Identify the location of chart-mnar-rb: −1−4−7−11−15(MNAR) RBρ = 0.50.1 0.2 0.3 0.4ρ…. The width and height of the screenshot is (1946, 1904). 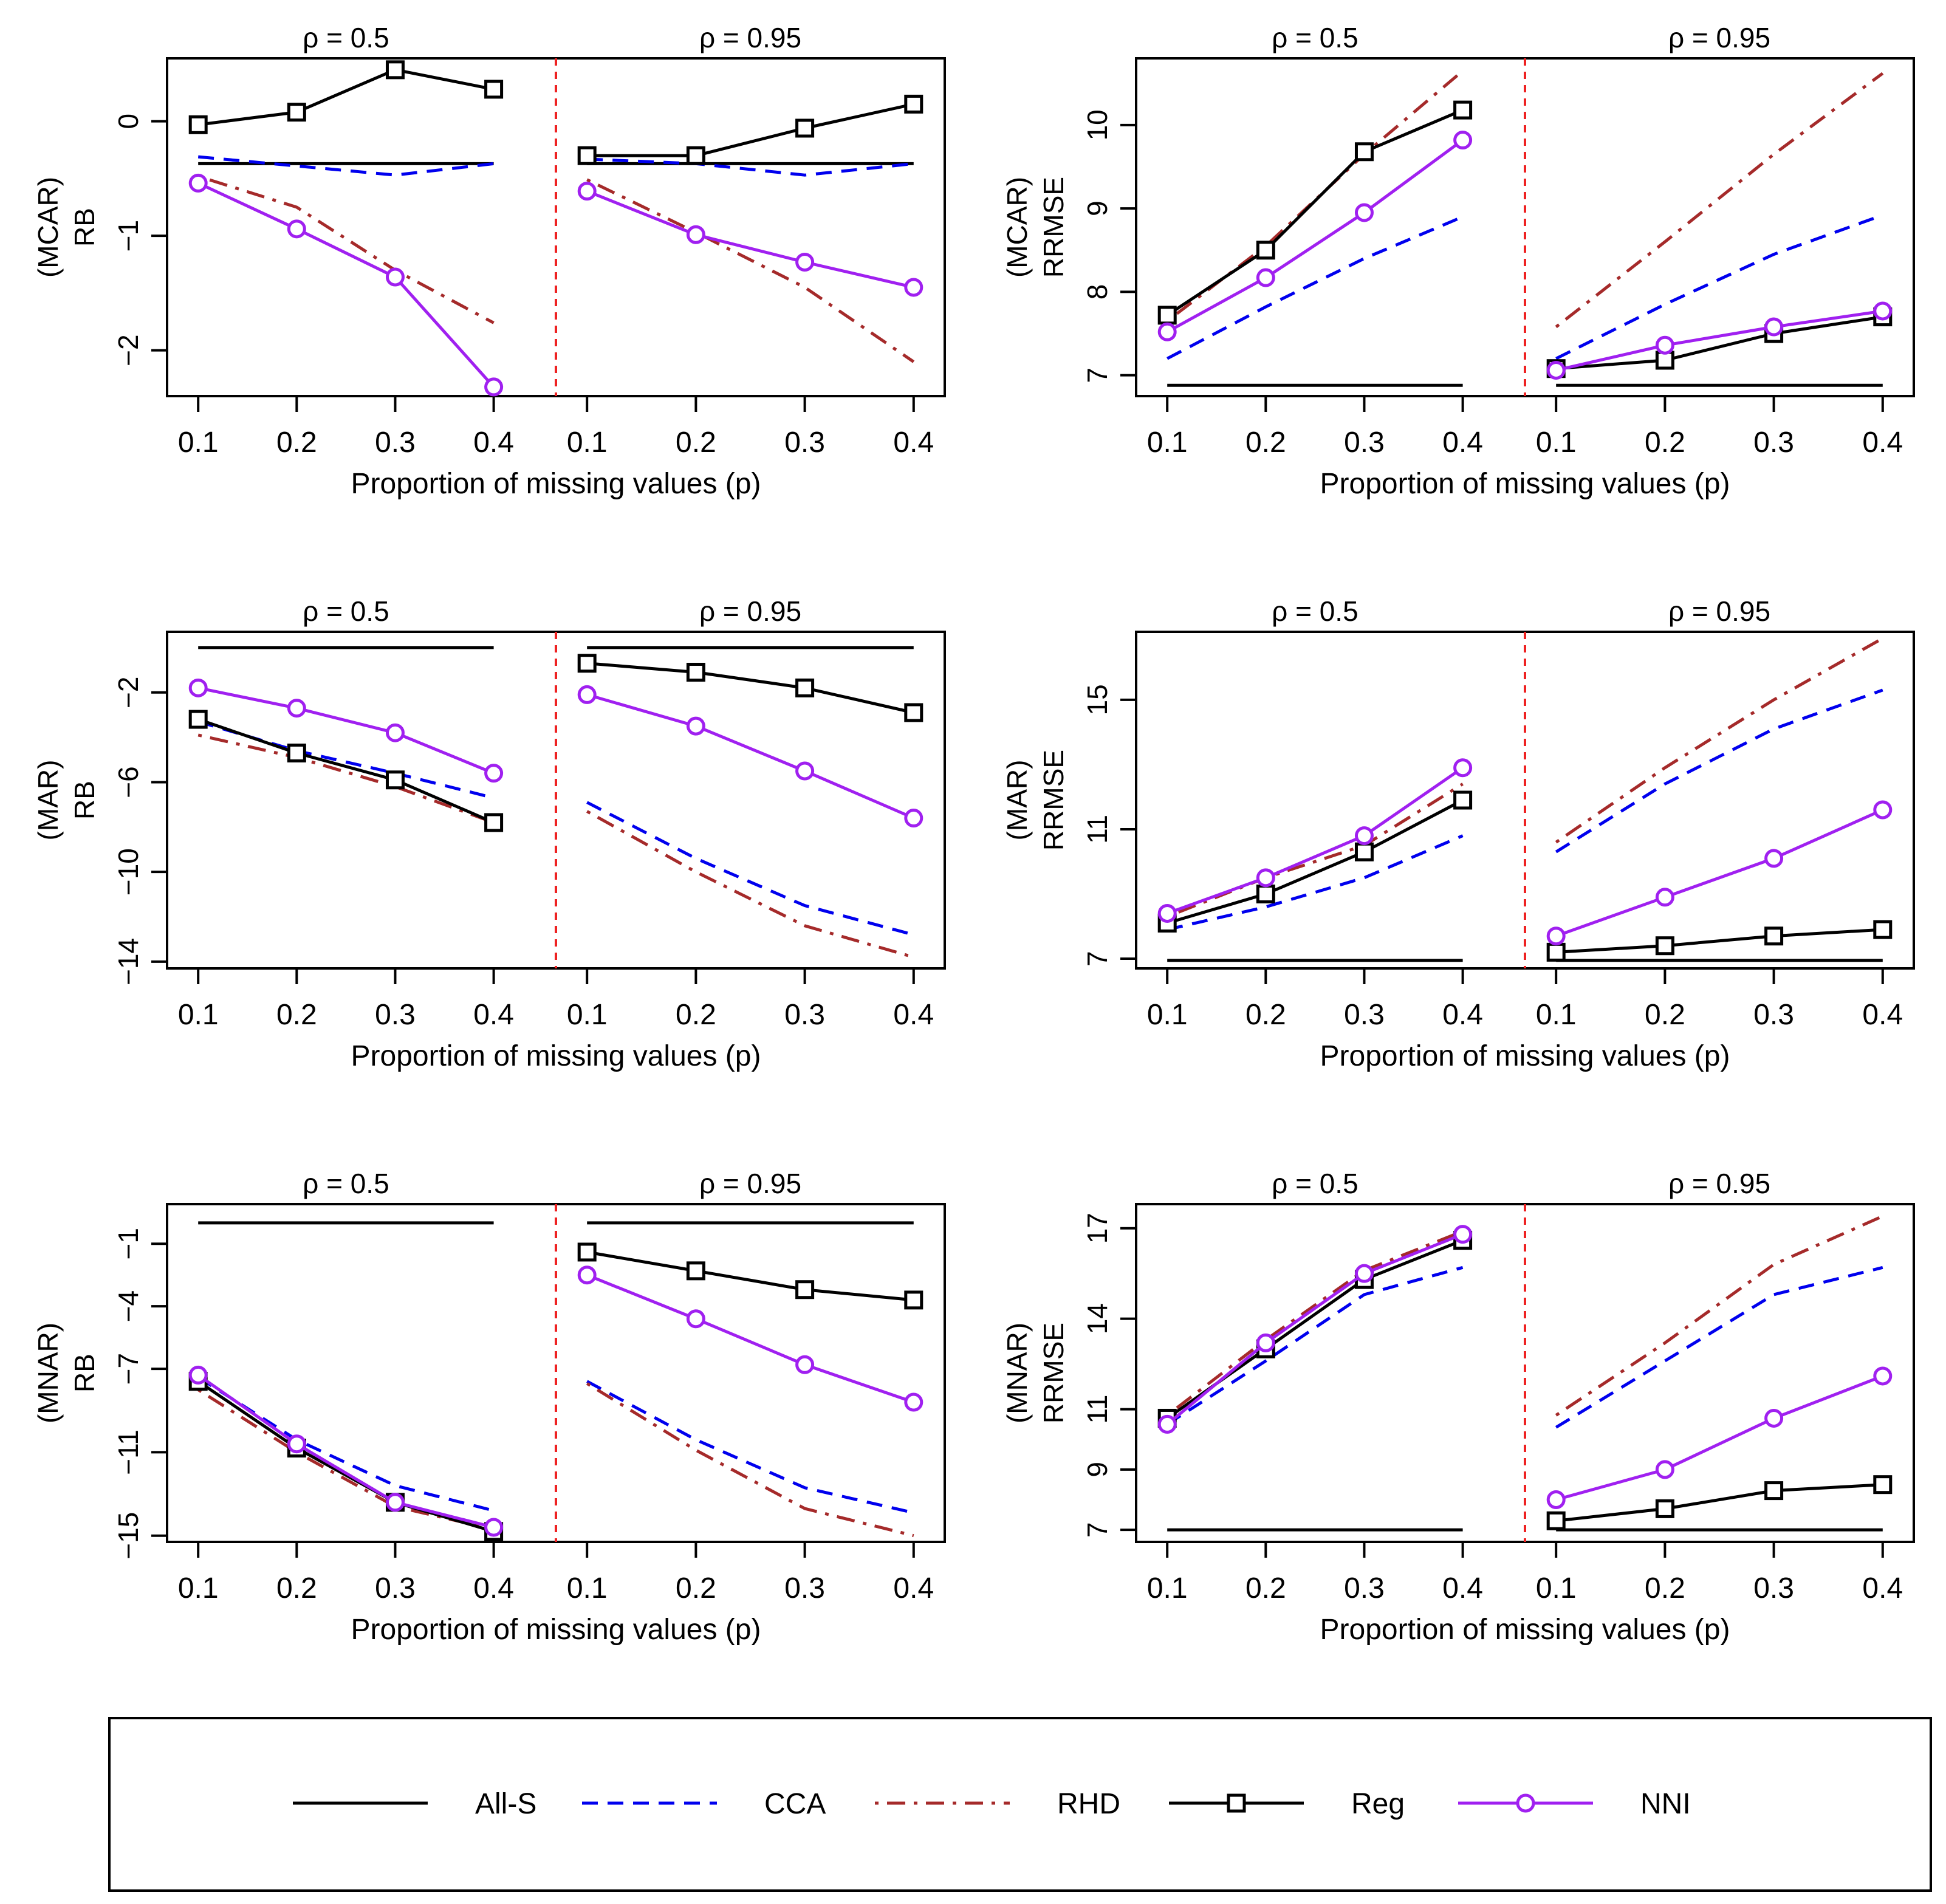
(489, 1407).